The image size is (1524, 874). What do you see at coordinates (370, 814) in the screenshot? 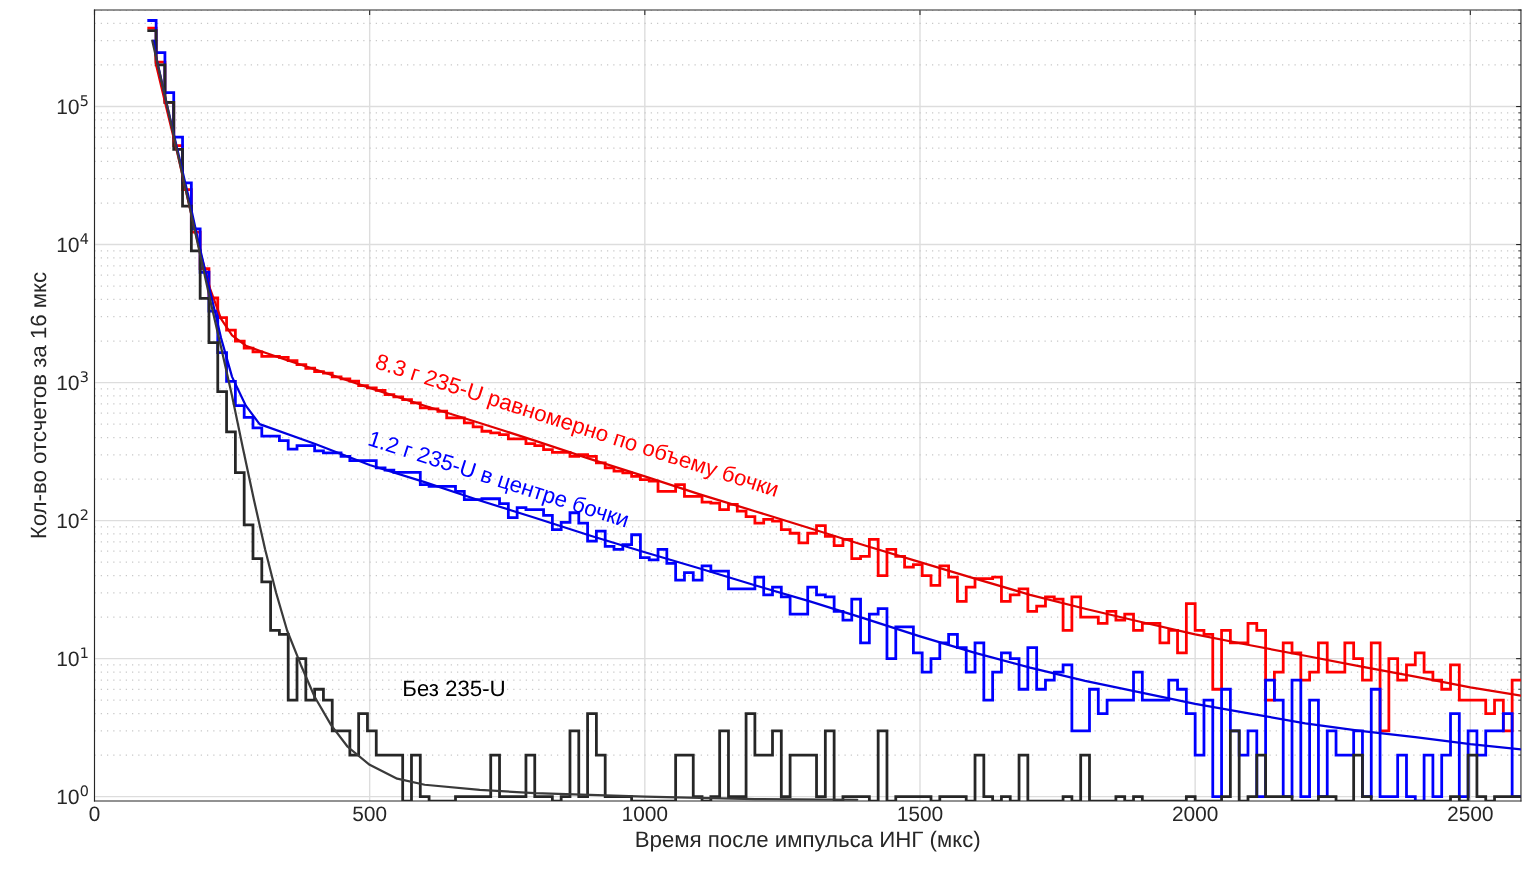
I see `x-tick-label: 500` at bounding box center [370, 814].